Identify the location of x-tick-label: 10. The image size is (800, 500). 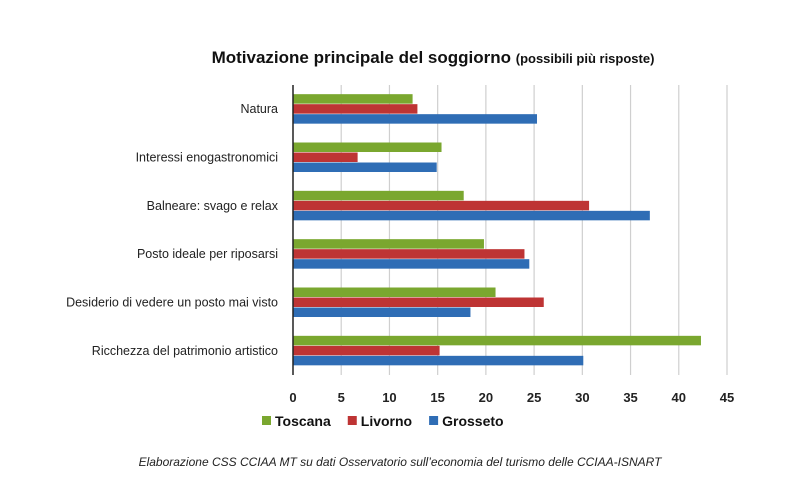
(389, 397).